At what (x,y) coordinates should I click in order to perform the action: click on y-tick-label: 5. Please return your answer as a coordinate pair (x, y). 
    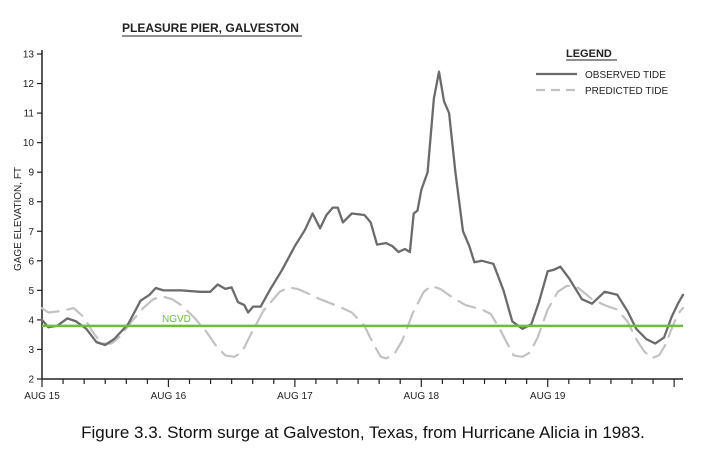
    Looking at the image, I should click on (31, 291).